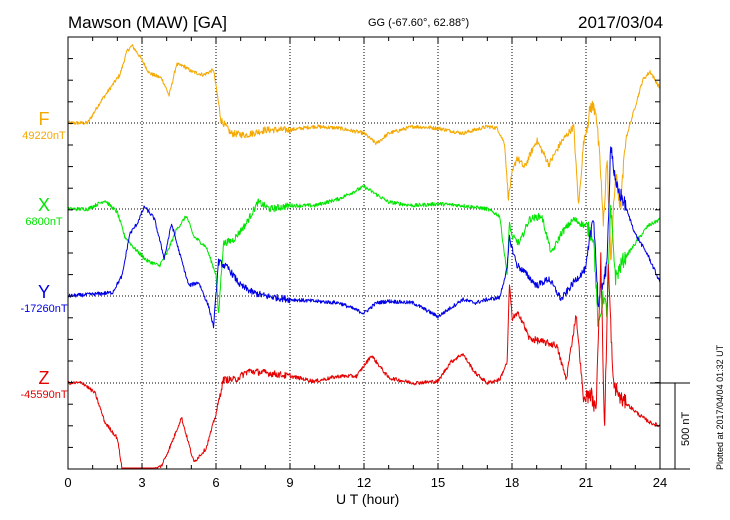 This screenshot has width=730, height=520. I want to click on baseline-label-y: -17260nT, so click(44, 309).